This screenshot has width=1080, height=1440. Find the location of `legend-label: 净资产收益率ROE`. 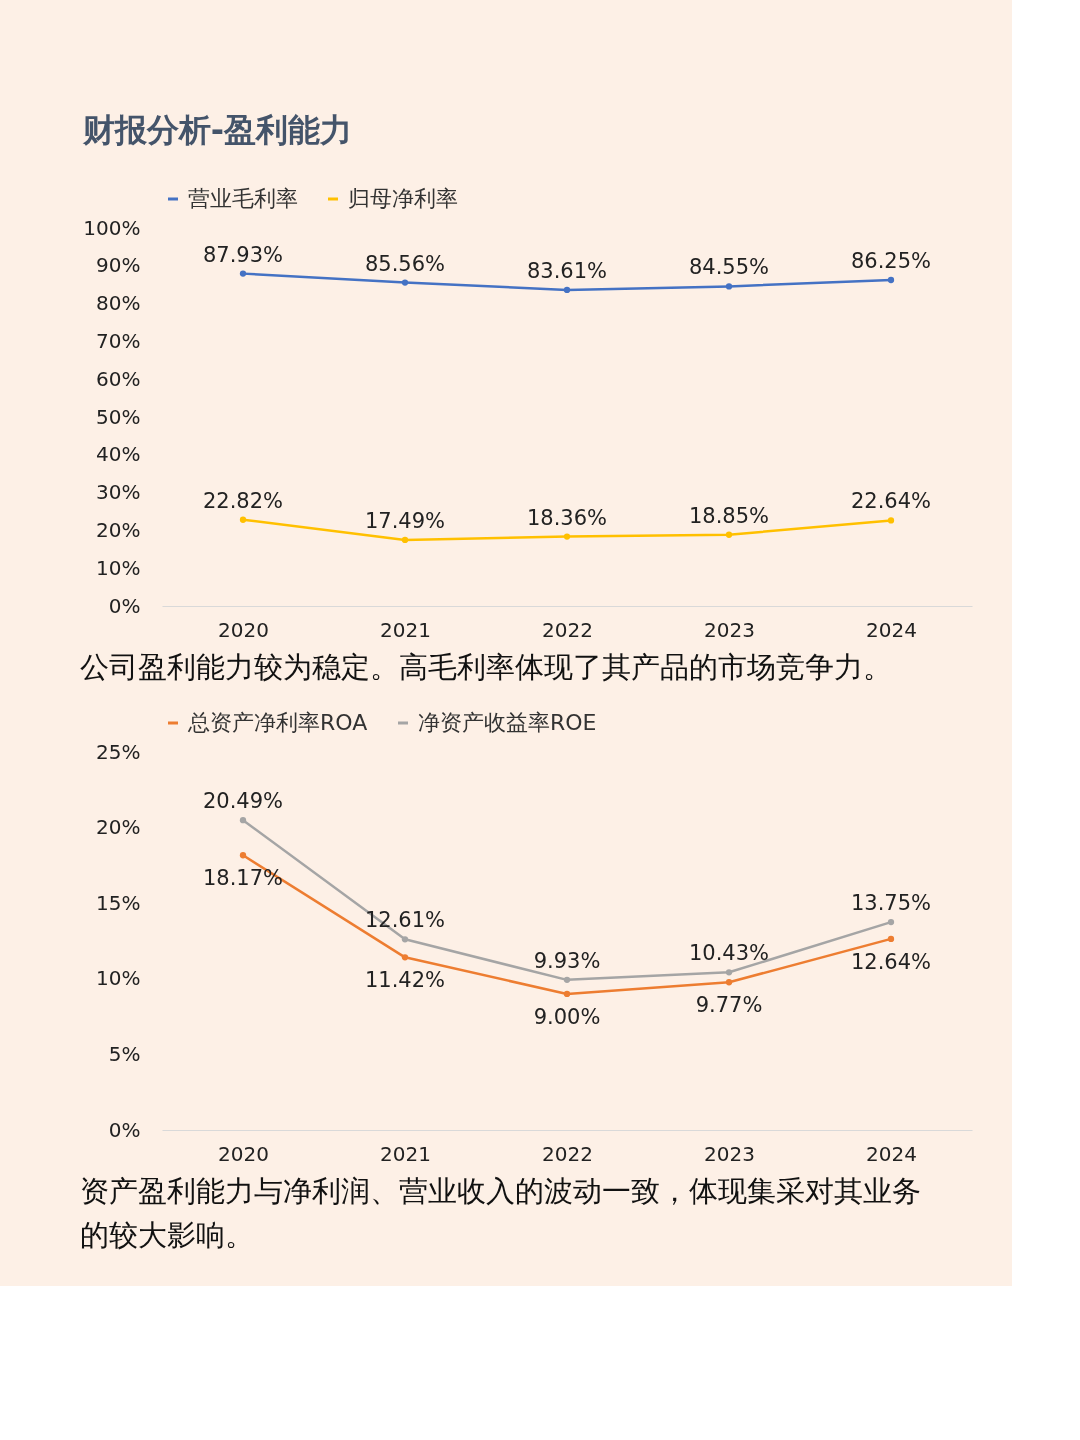

legend-label: 净资产收益率ROE is located at coordinates (507, 722).